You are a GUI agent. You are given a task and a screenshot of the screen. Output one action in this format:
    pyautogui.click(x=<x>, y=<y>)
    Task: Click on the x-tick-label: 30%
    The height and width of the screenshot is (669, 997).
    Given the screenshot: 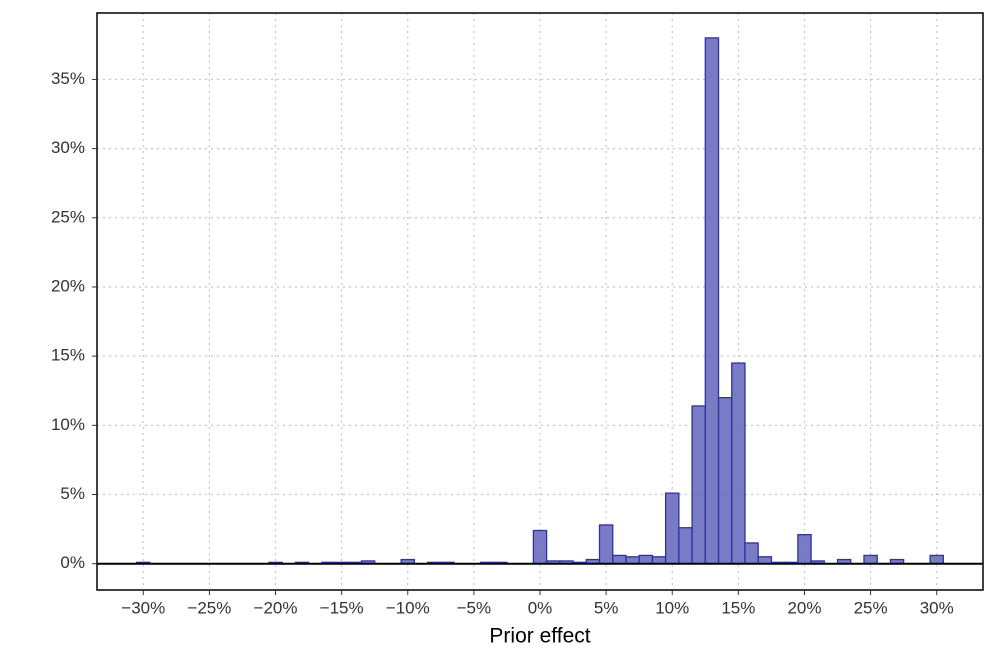 What is the action you would take?
    pyautogui.click(x=937, y=607)
    